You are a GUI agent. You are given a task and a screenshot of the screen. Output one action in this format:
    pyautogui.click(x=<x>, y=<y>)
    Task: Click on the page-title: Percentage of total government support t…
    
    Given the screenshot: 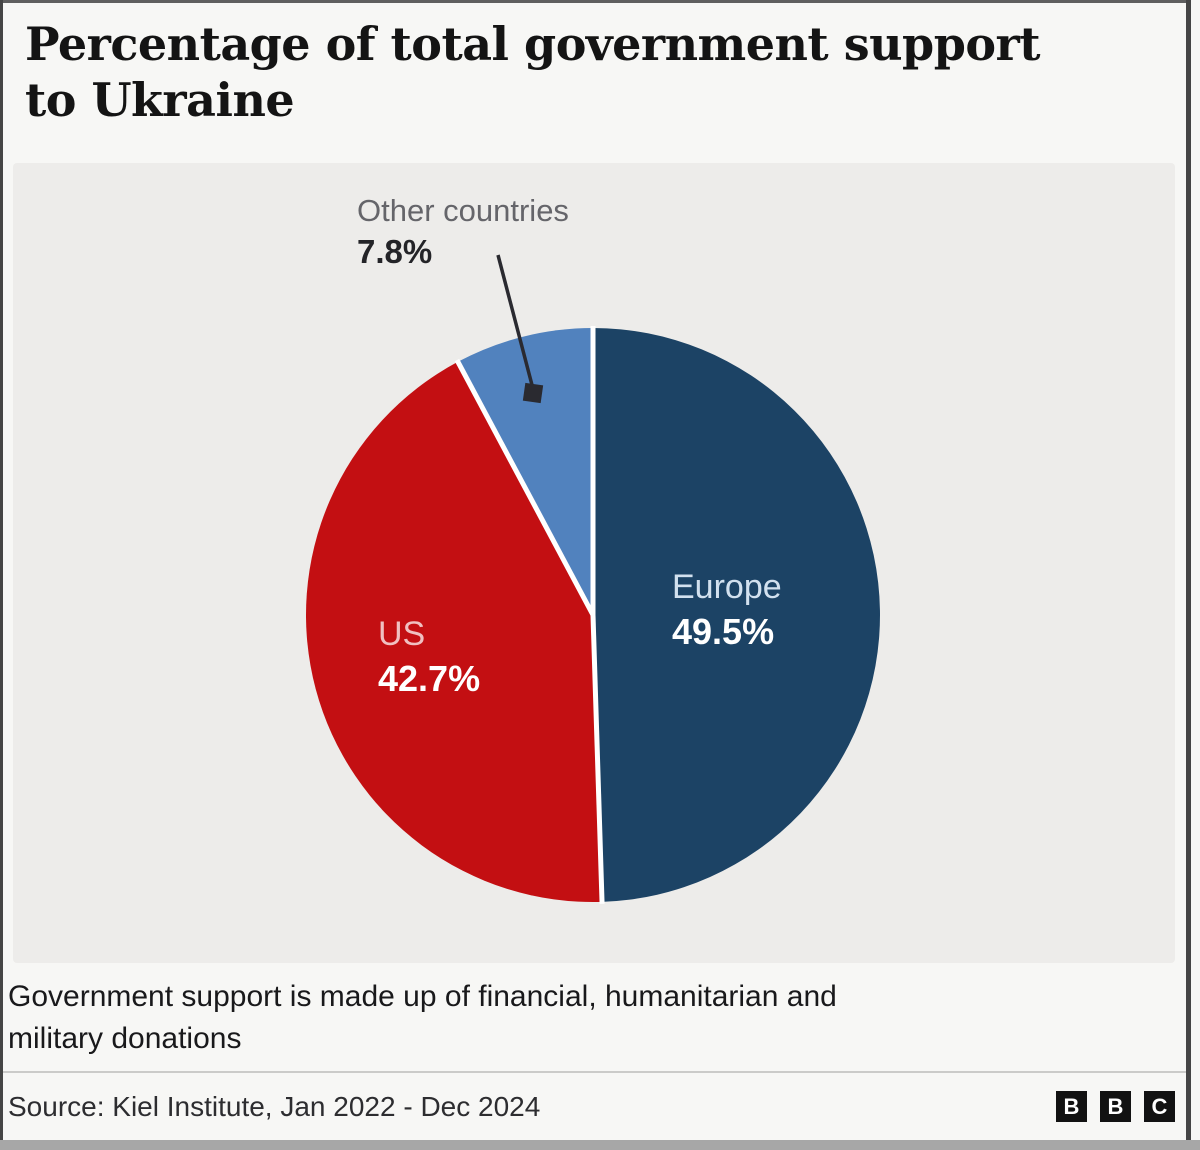 What is the action you would take?
    pyautogui.click(x=585, y=72)
    